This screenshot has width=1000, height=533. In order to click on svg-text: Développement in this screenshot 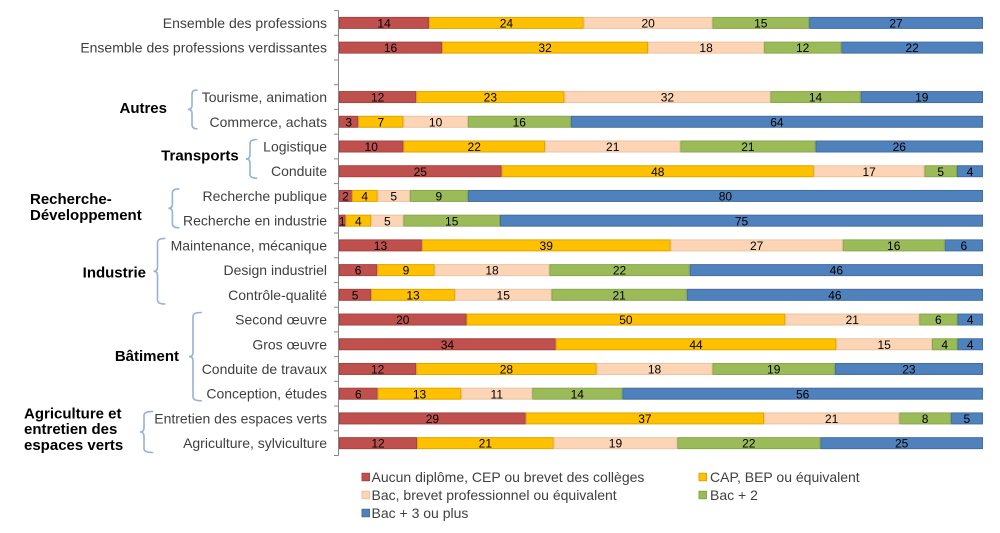, I will do `click(86, 215)`.